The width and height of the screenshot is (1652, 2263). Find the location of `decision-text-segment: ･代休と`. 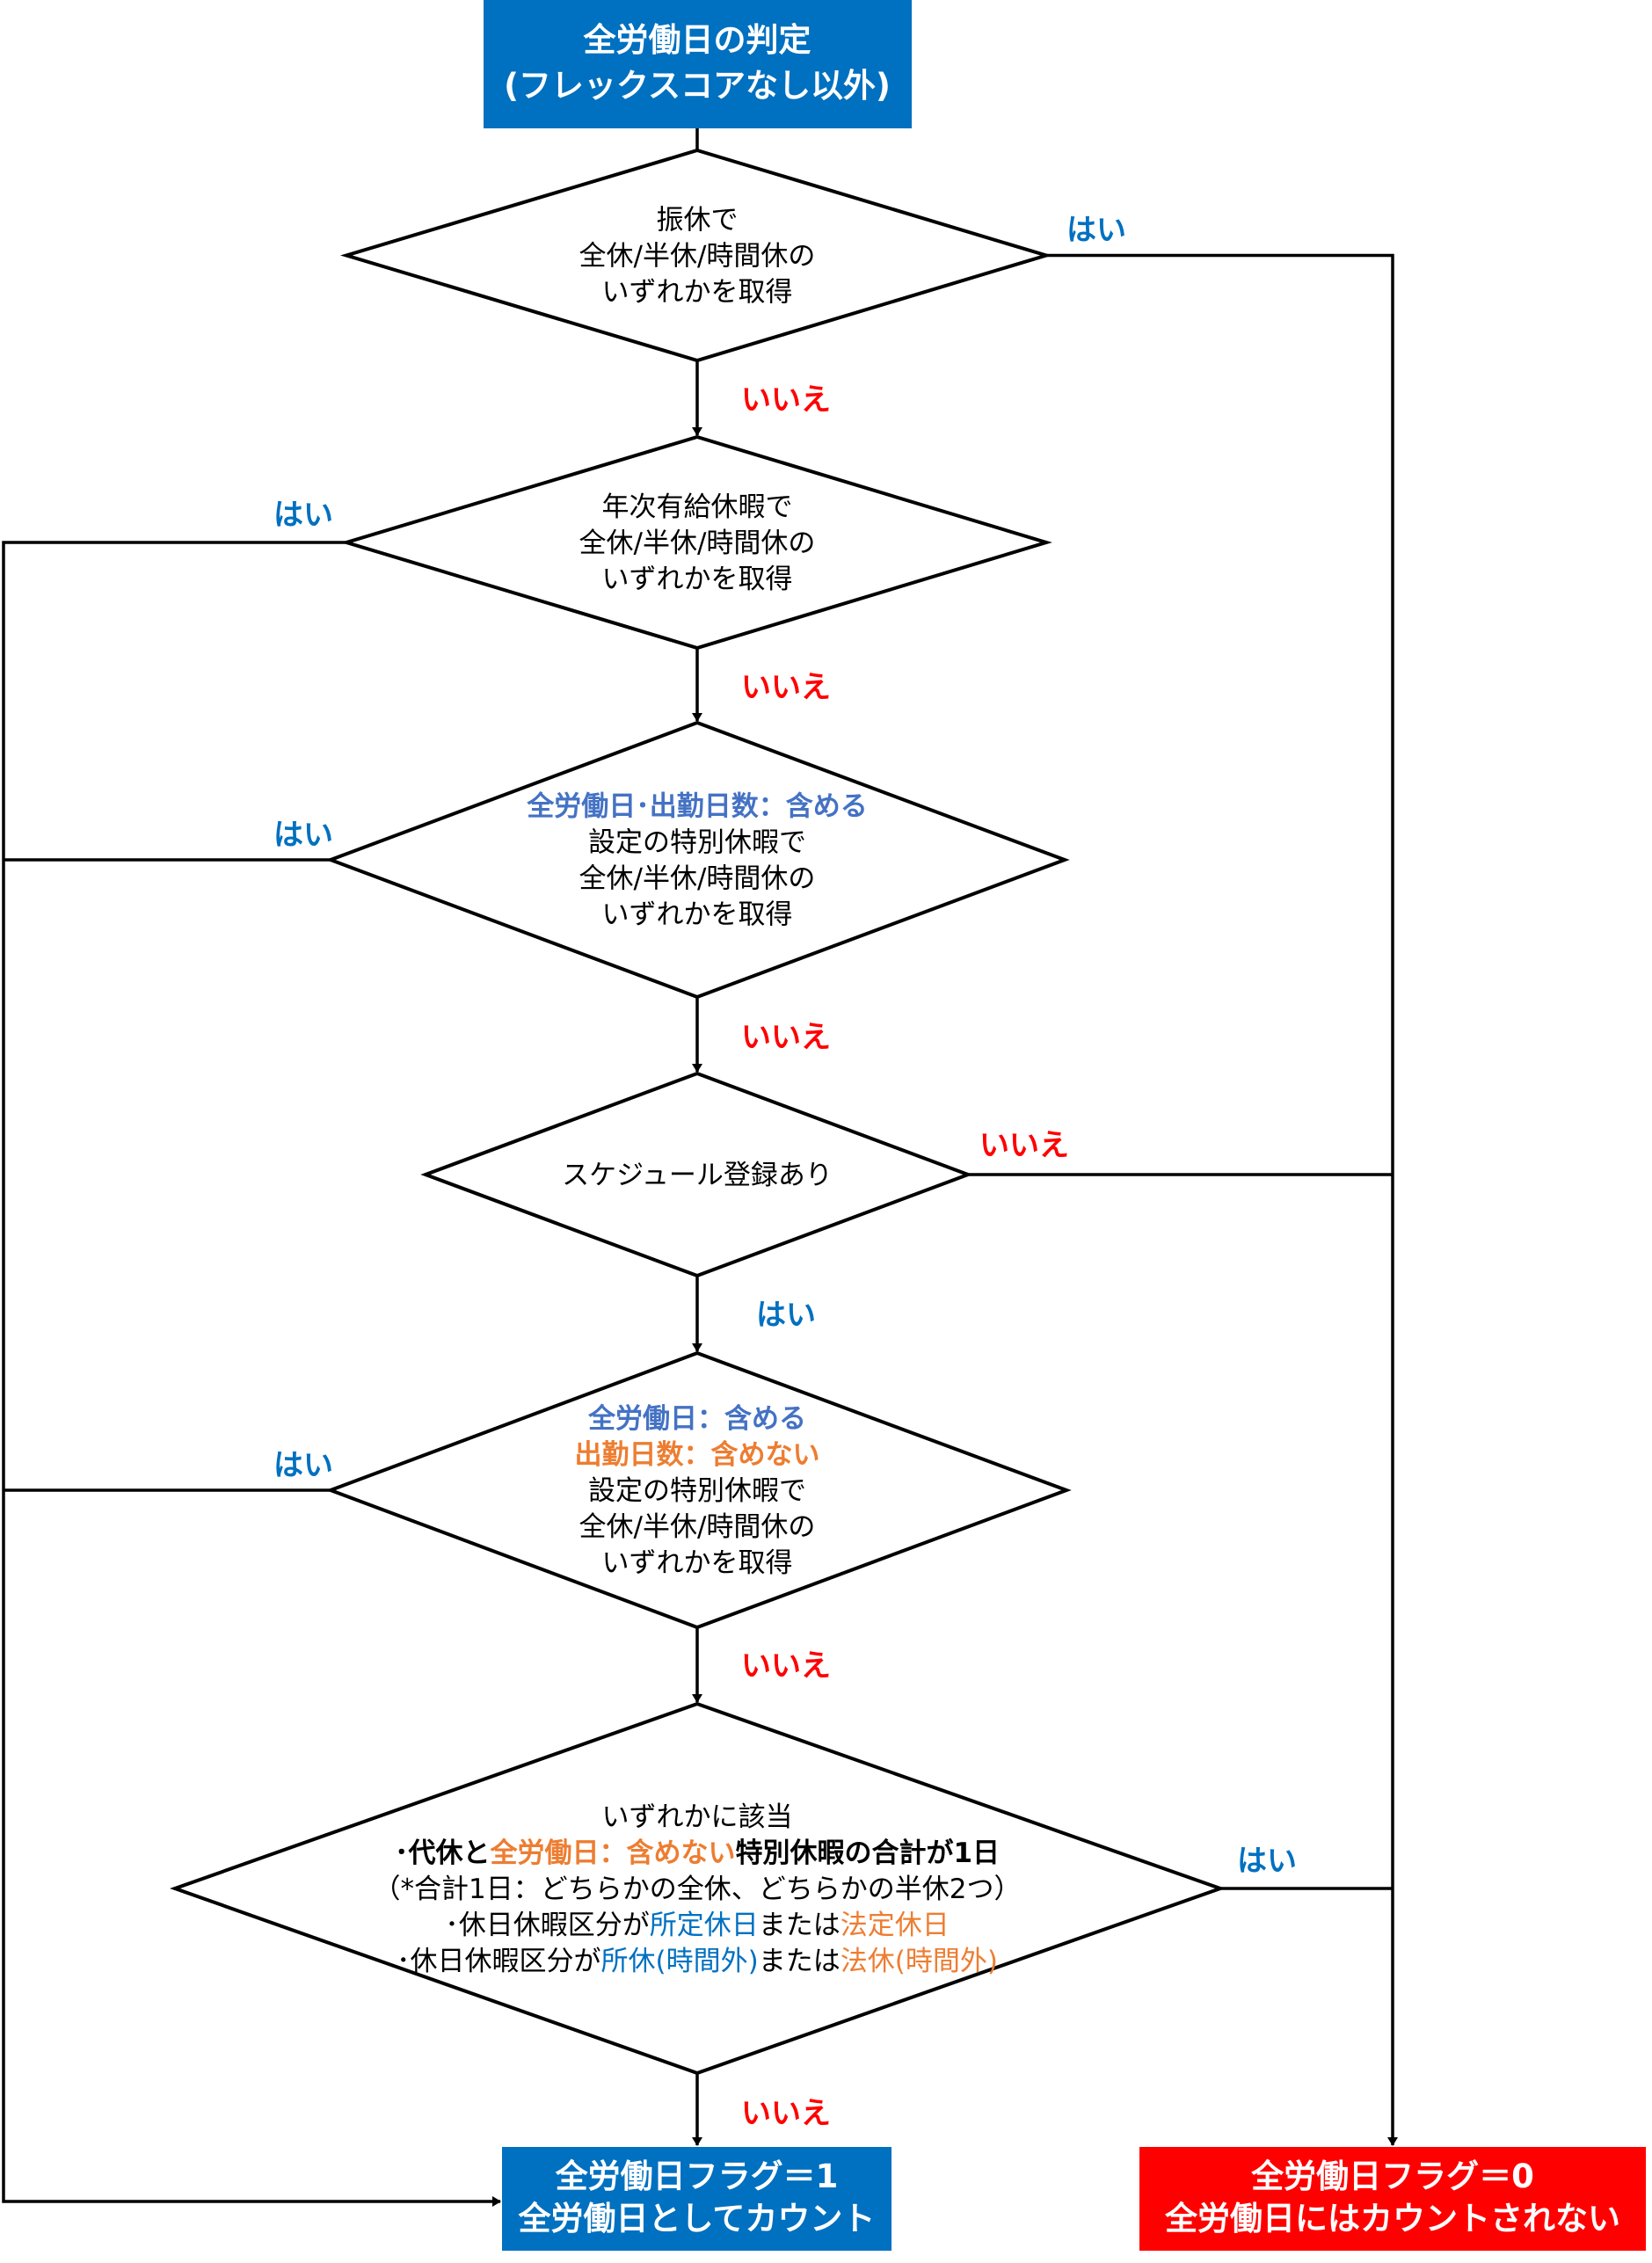

decision-text-segment: ･代休と is located at coordinates (443, 1853).